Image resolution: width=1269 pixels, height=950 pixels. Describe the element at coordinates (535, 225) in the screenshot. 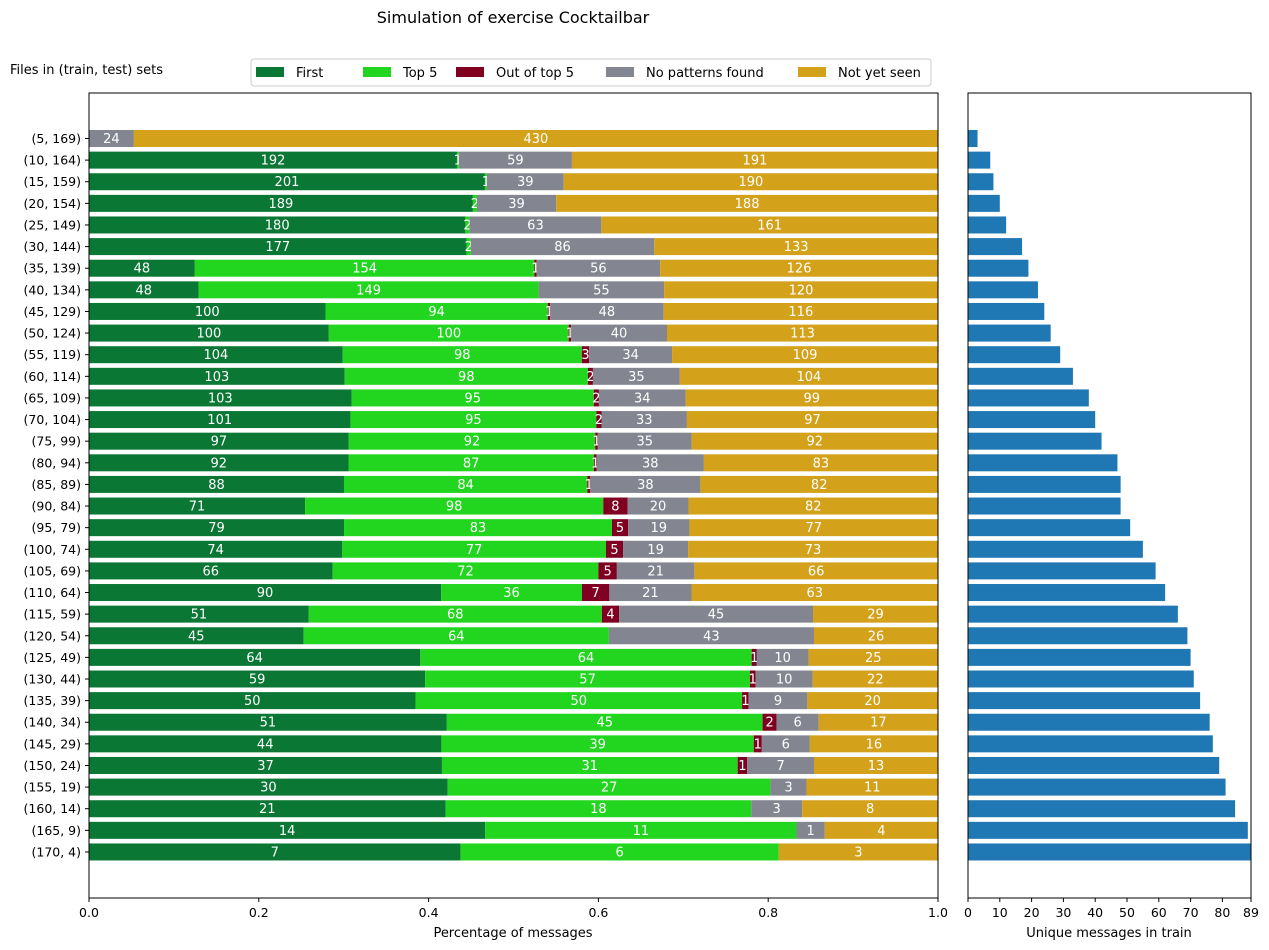

I see `bar-segment-label: 63` at that location.